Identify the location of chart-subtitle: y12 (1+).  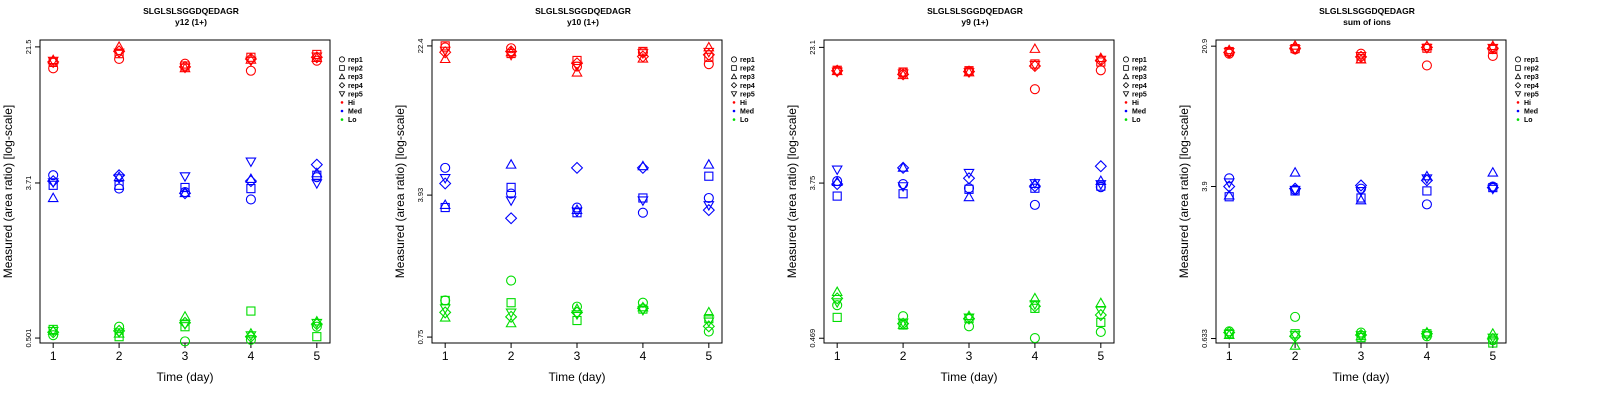
(191, 22).